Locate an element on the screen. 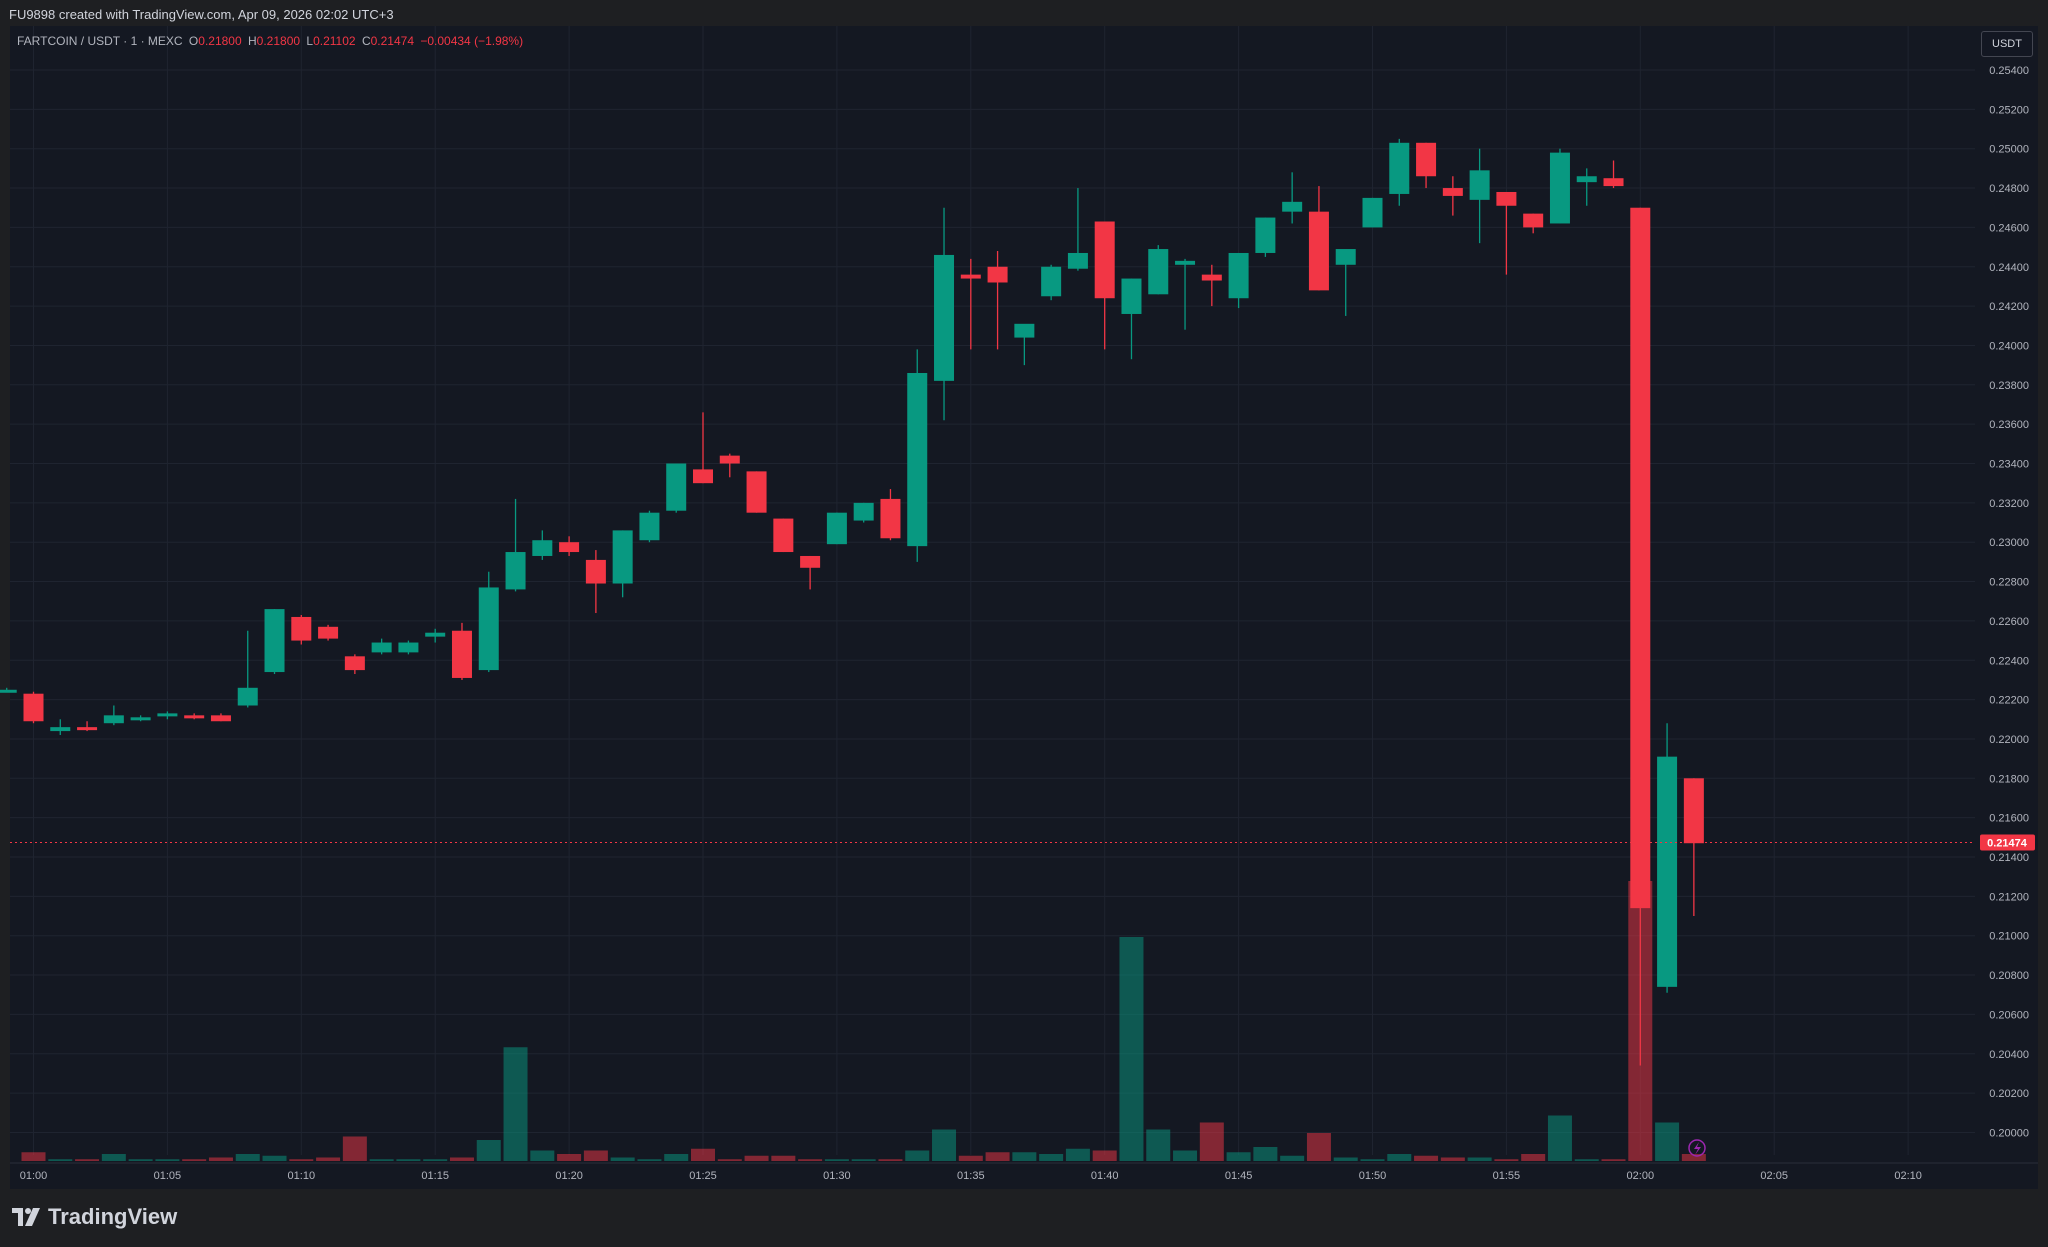 This screenshot has height=1247, width=2048. time-tick-label: 01:25 is located at coordinates (703, 1176).